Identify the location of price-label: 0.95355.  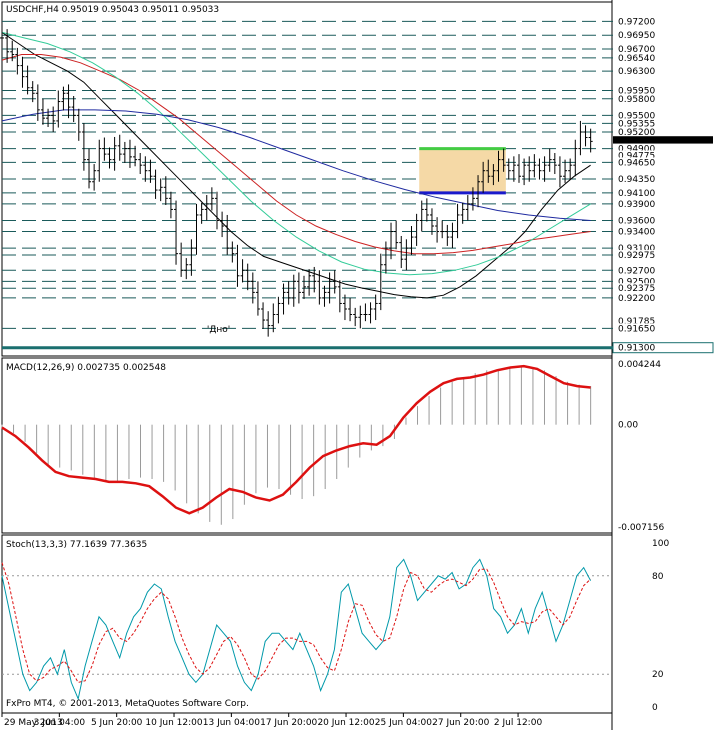
(636, 124).